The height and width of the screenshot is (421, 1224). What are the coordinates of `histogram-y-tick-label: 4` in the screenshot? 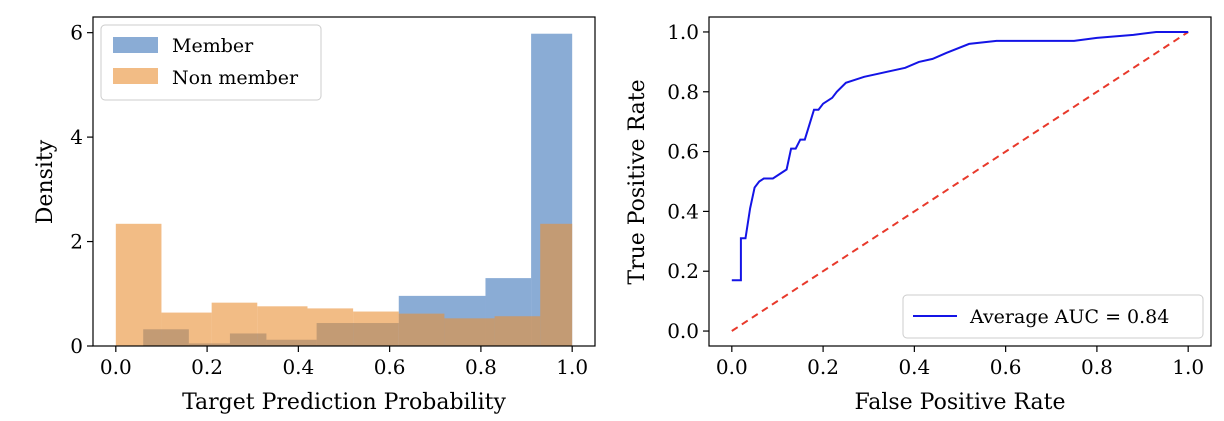 It's located at (76, 137).